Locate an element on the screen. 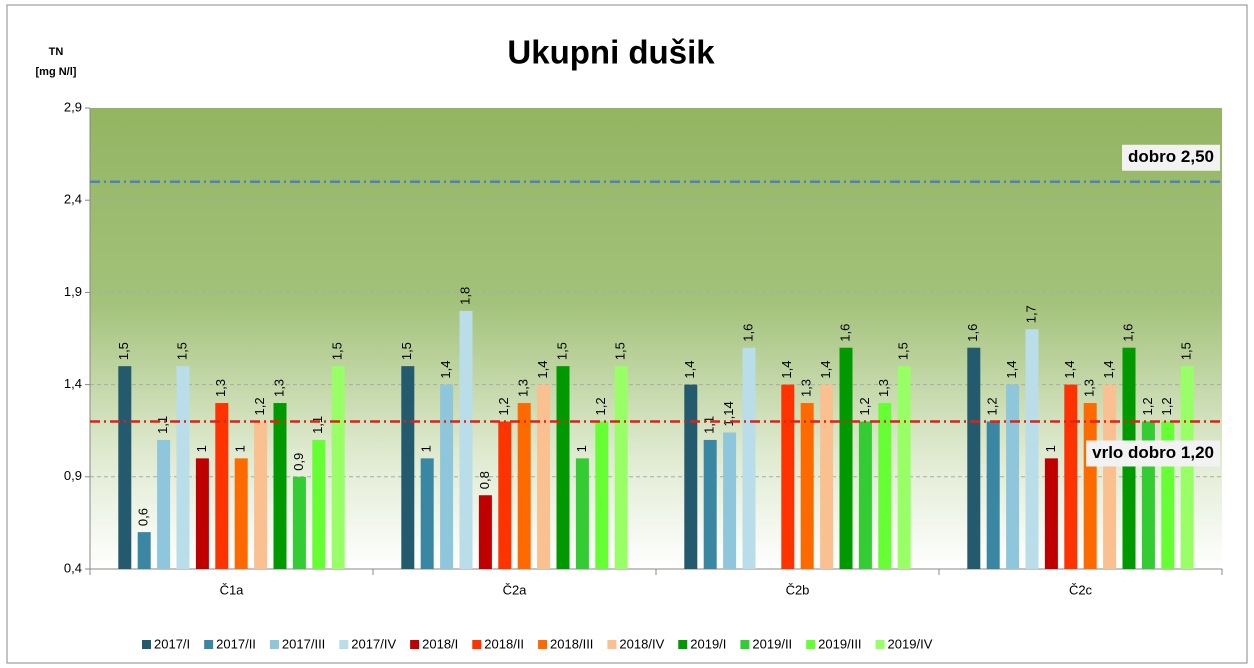 The height and width of the screenshot is (668, 1254). legend-label: 2019/IV is located at coordinates (910, 643).